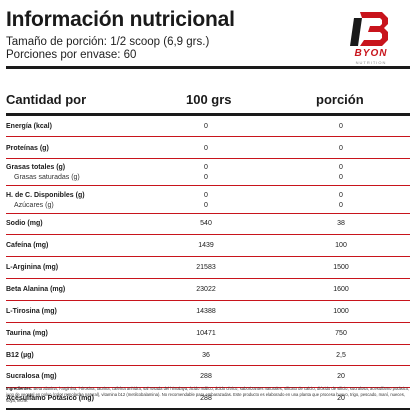 The height and width of the screenshot is (416, 416). Describe the element at coordinates (341, 245) in the screenshot. I see `row-value-portion: 100` at that location.